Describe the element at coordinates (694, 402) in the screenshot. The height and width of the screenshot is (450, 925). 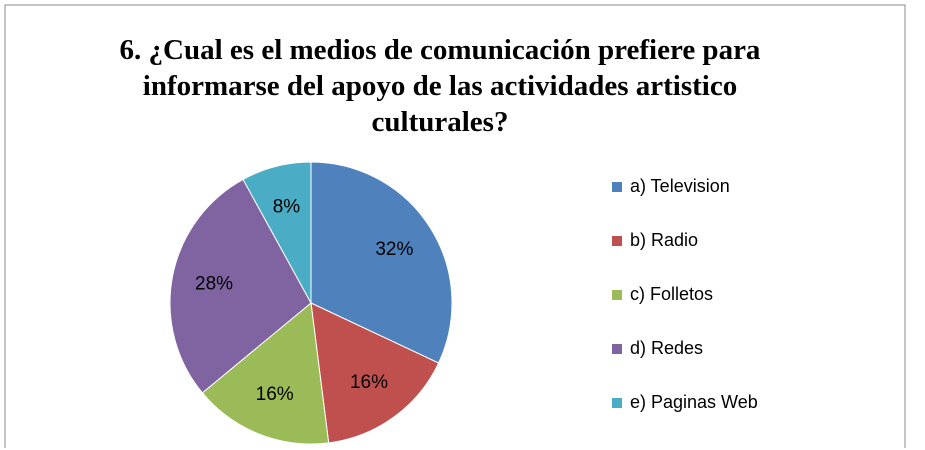
I see `legend-label: e) Paginas Web` at that location.